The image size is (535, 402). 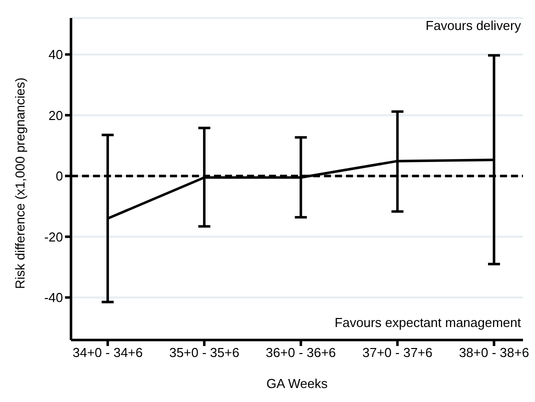 I want to click on y-tick-label: 0, so click(x=59, y=176).